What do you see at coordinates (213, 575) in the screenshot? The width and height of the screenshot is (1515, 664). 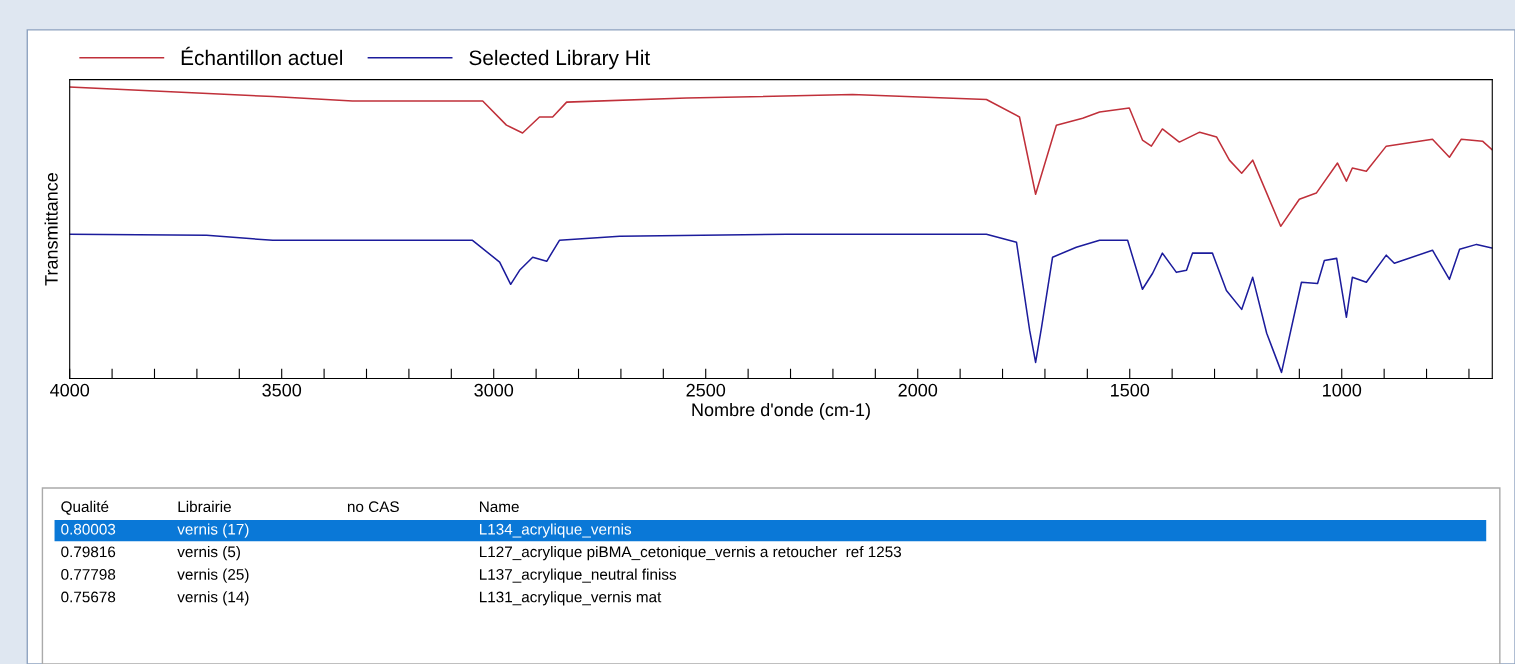 I see `text: vernis (25)` at bounding box center [213, 575].